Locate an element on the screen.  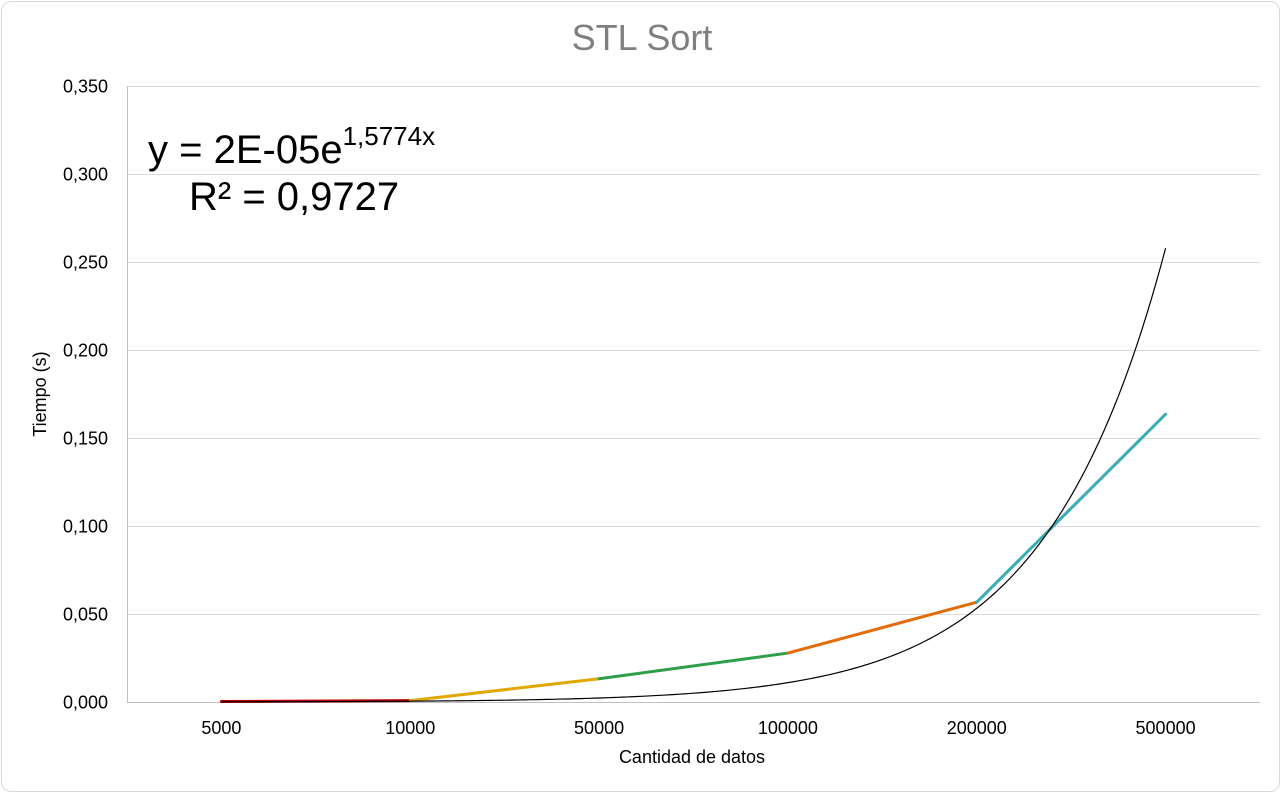
y-tick-label: 0,200 is located at coordinates (85, 351).